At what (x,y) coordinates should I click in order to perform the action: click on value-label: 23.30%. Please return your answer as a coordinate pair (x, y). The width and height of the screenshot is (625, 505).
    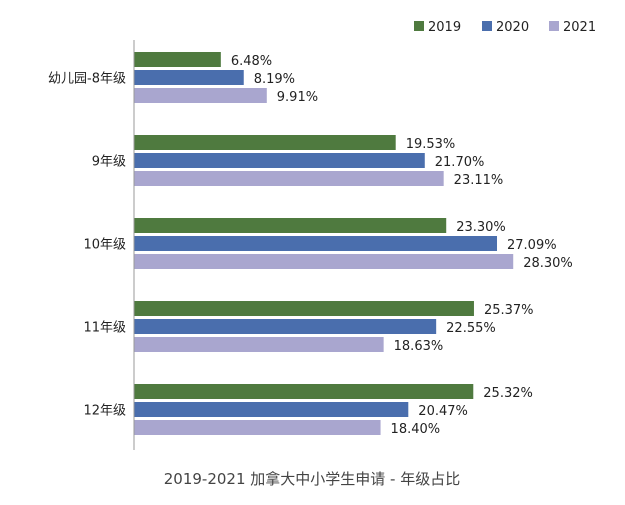
    Looking at the image, I should click on (481, 227).